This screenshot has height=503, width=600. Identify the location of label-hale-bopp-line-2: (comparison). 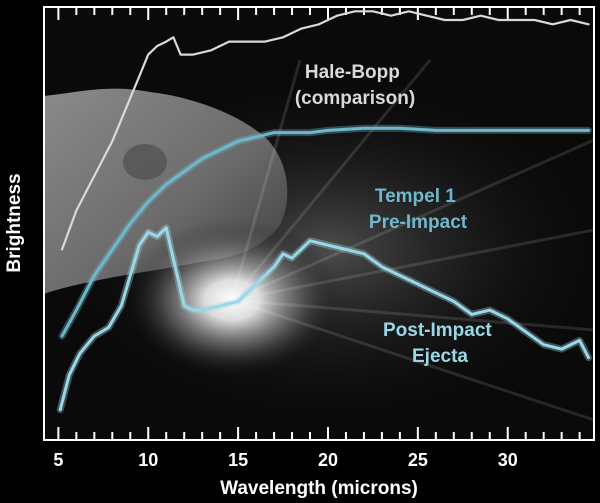
(355, 98).